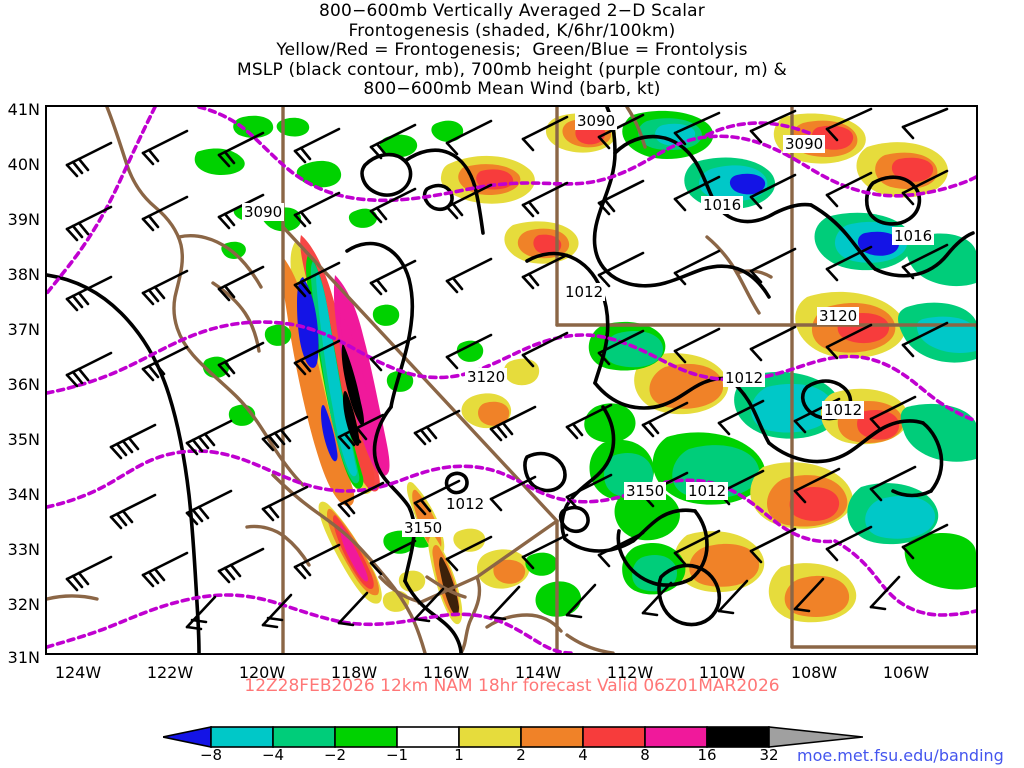  Describe the element at coordinates (512, 89) in the screenshot. I see `title-line-5: 800−600mb Mean Wind (barb, kt)` at that location.